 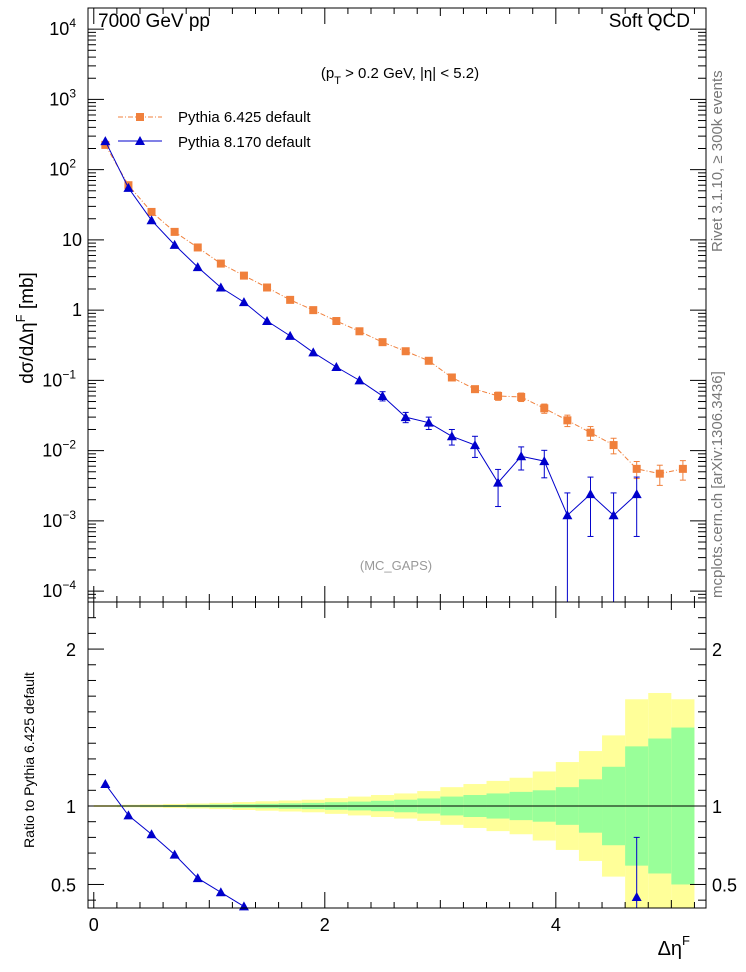 I want to click on main-y-tick-label: 10⁻¹, so click(x=59, y=378).